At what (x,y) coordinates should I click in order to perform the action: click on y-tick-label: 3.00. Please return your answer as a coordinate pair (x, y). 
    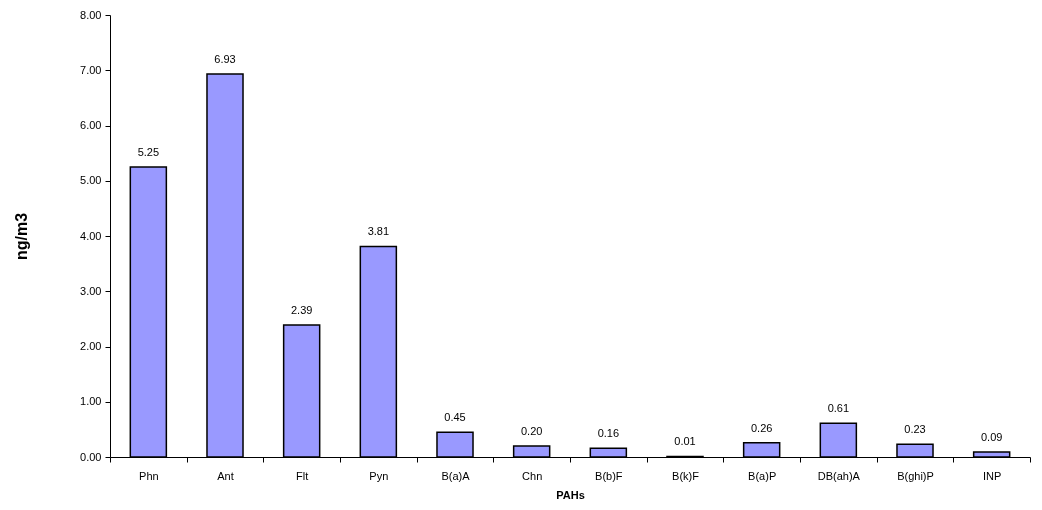
    Looking at the image, I should click on (91, 290).